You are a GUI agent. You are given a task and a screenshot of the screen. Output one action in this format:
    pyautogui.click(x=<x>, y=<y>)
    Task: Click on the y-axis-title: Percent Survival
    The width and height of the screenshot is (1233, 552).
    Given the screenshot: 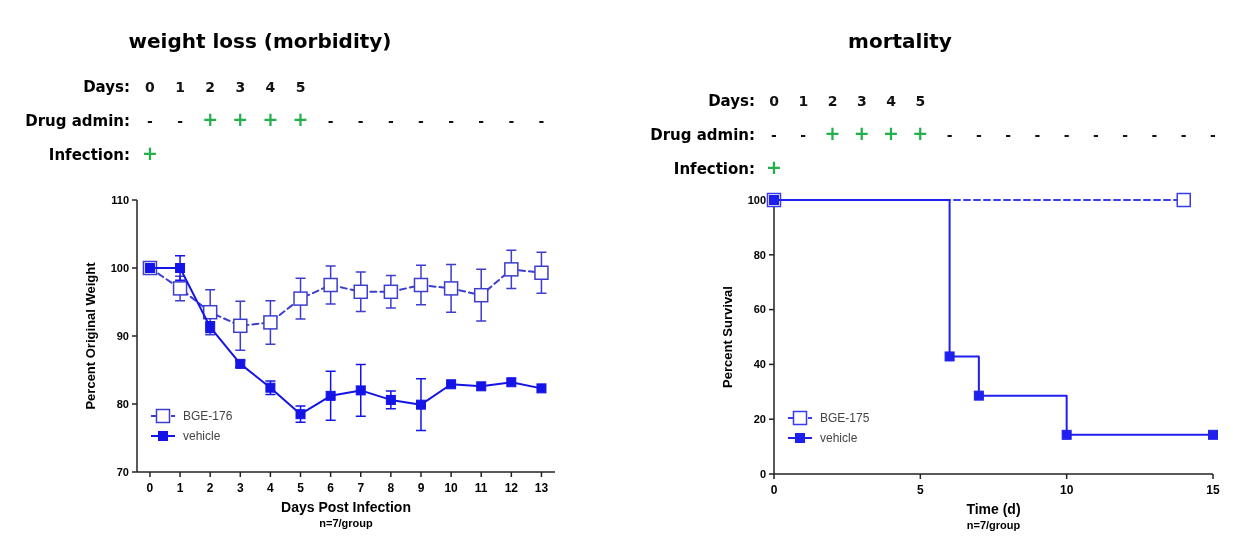 What is the action you would take?
    pyautogui.click(x=727, y=337)
    